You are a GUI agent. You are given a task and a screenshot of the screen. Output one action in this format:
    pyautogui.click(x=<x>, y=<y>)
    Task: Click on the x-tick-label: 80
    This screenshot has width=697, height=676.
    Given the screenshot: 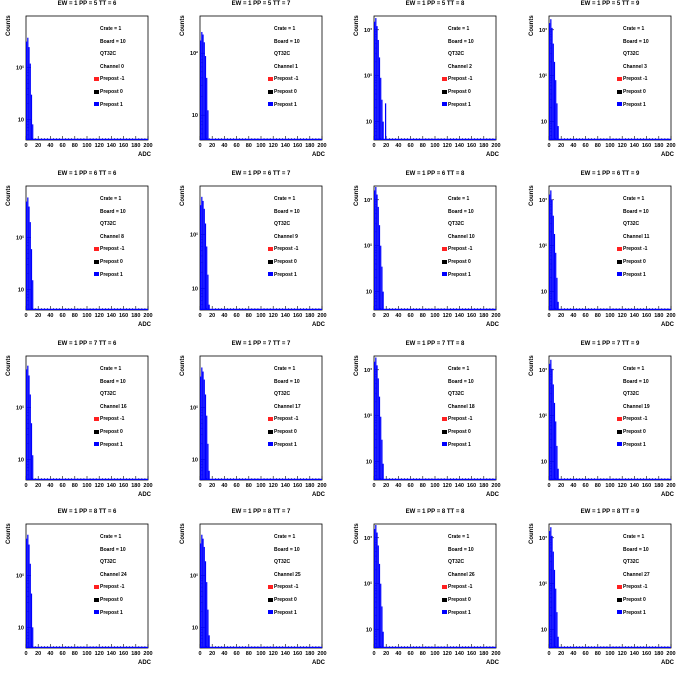 What is the action you would take?
    pyautogui.click(x=598, y=486)
    